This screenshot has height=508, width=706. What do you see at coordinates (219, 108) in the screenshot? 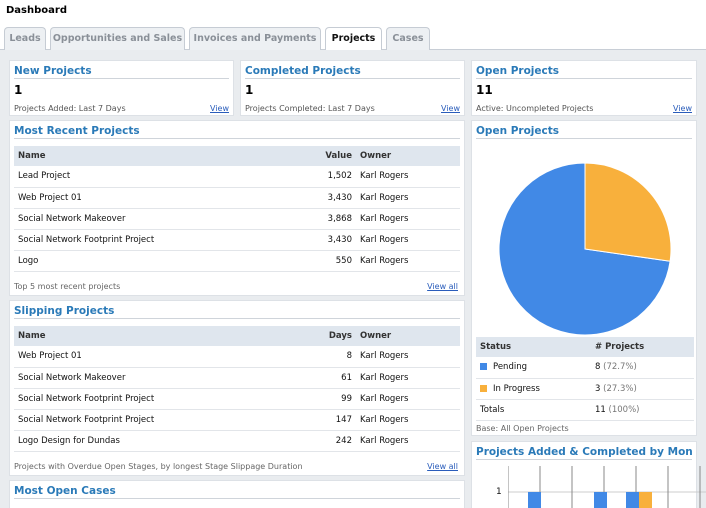
I see `new-projects-view-link: View` at bounding box center [219, 108].